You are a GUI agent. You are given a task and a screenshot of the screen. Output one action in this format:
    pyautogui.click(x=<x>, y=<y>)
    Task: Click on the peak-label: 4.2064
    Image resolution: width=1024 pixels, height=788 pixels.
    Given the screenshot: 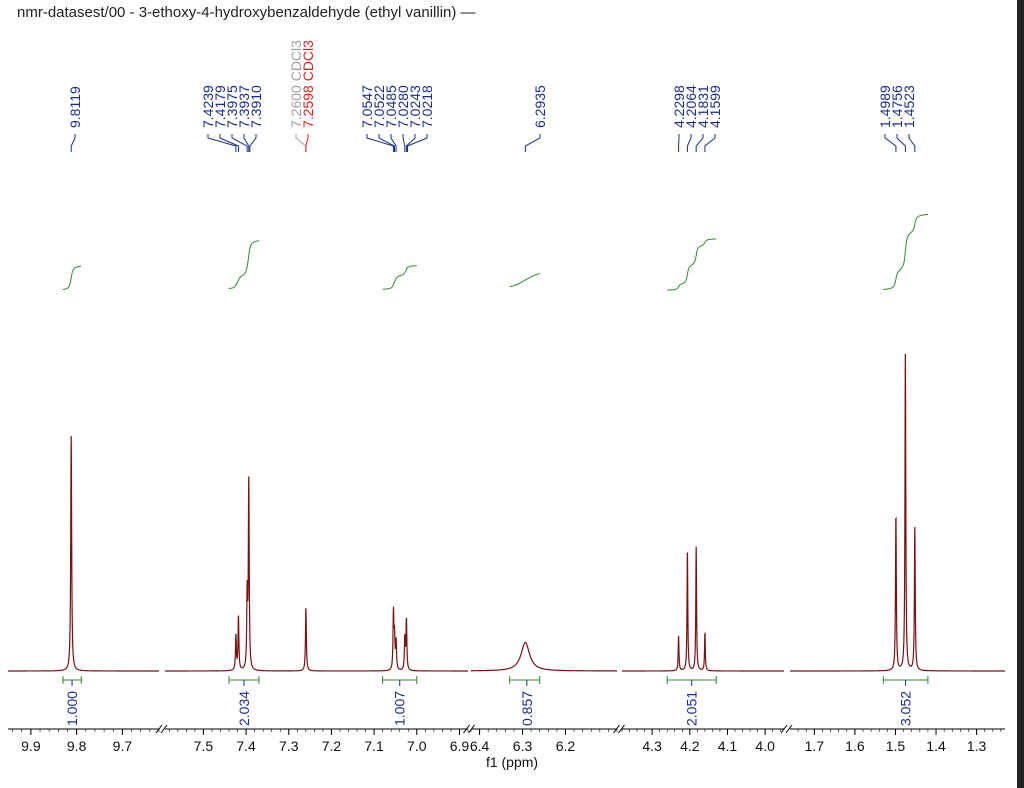 What is the action you would take?
    pyautogui.click(x=691, y=106)
    